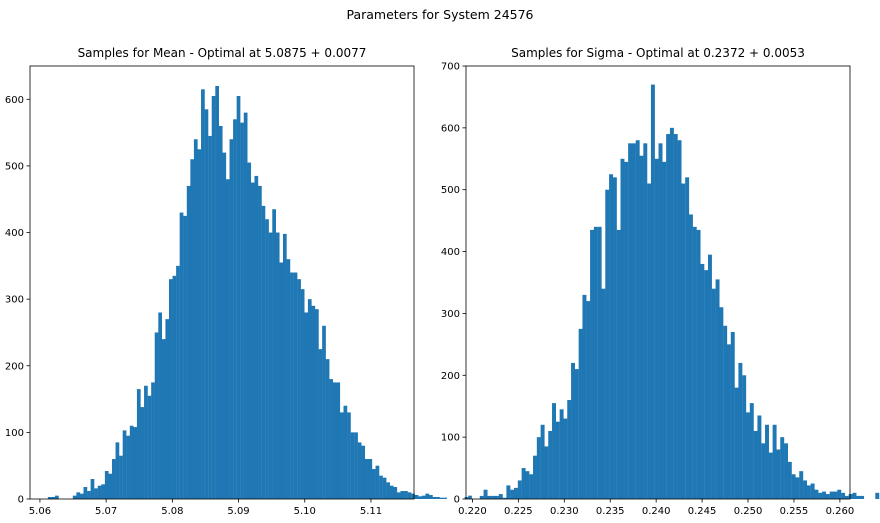 Image resolution: width=880 pixels, height=523 pixels. I want to click on sigma-histogram-y-ticks: 0 100 200 300 400 500 600 700, so click(453, 284).